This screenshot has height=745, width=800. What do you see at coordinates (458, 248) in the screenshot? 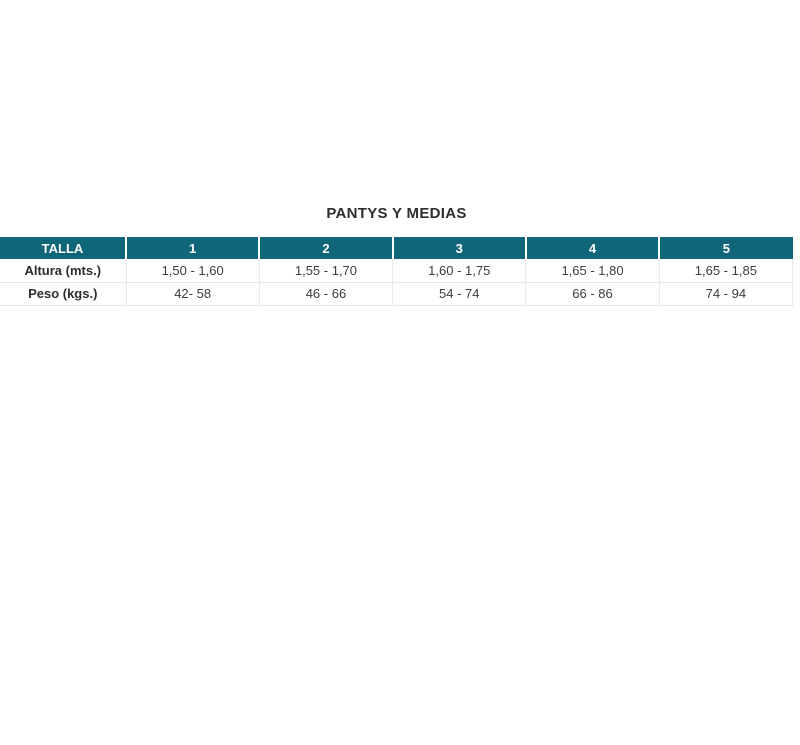
I see `column-header-size-3: 3` at bounding box center [458, 248].